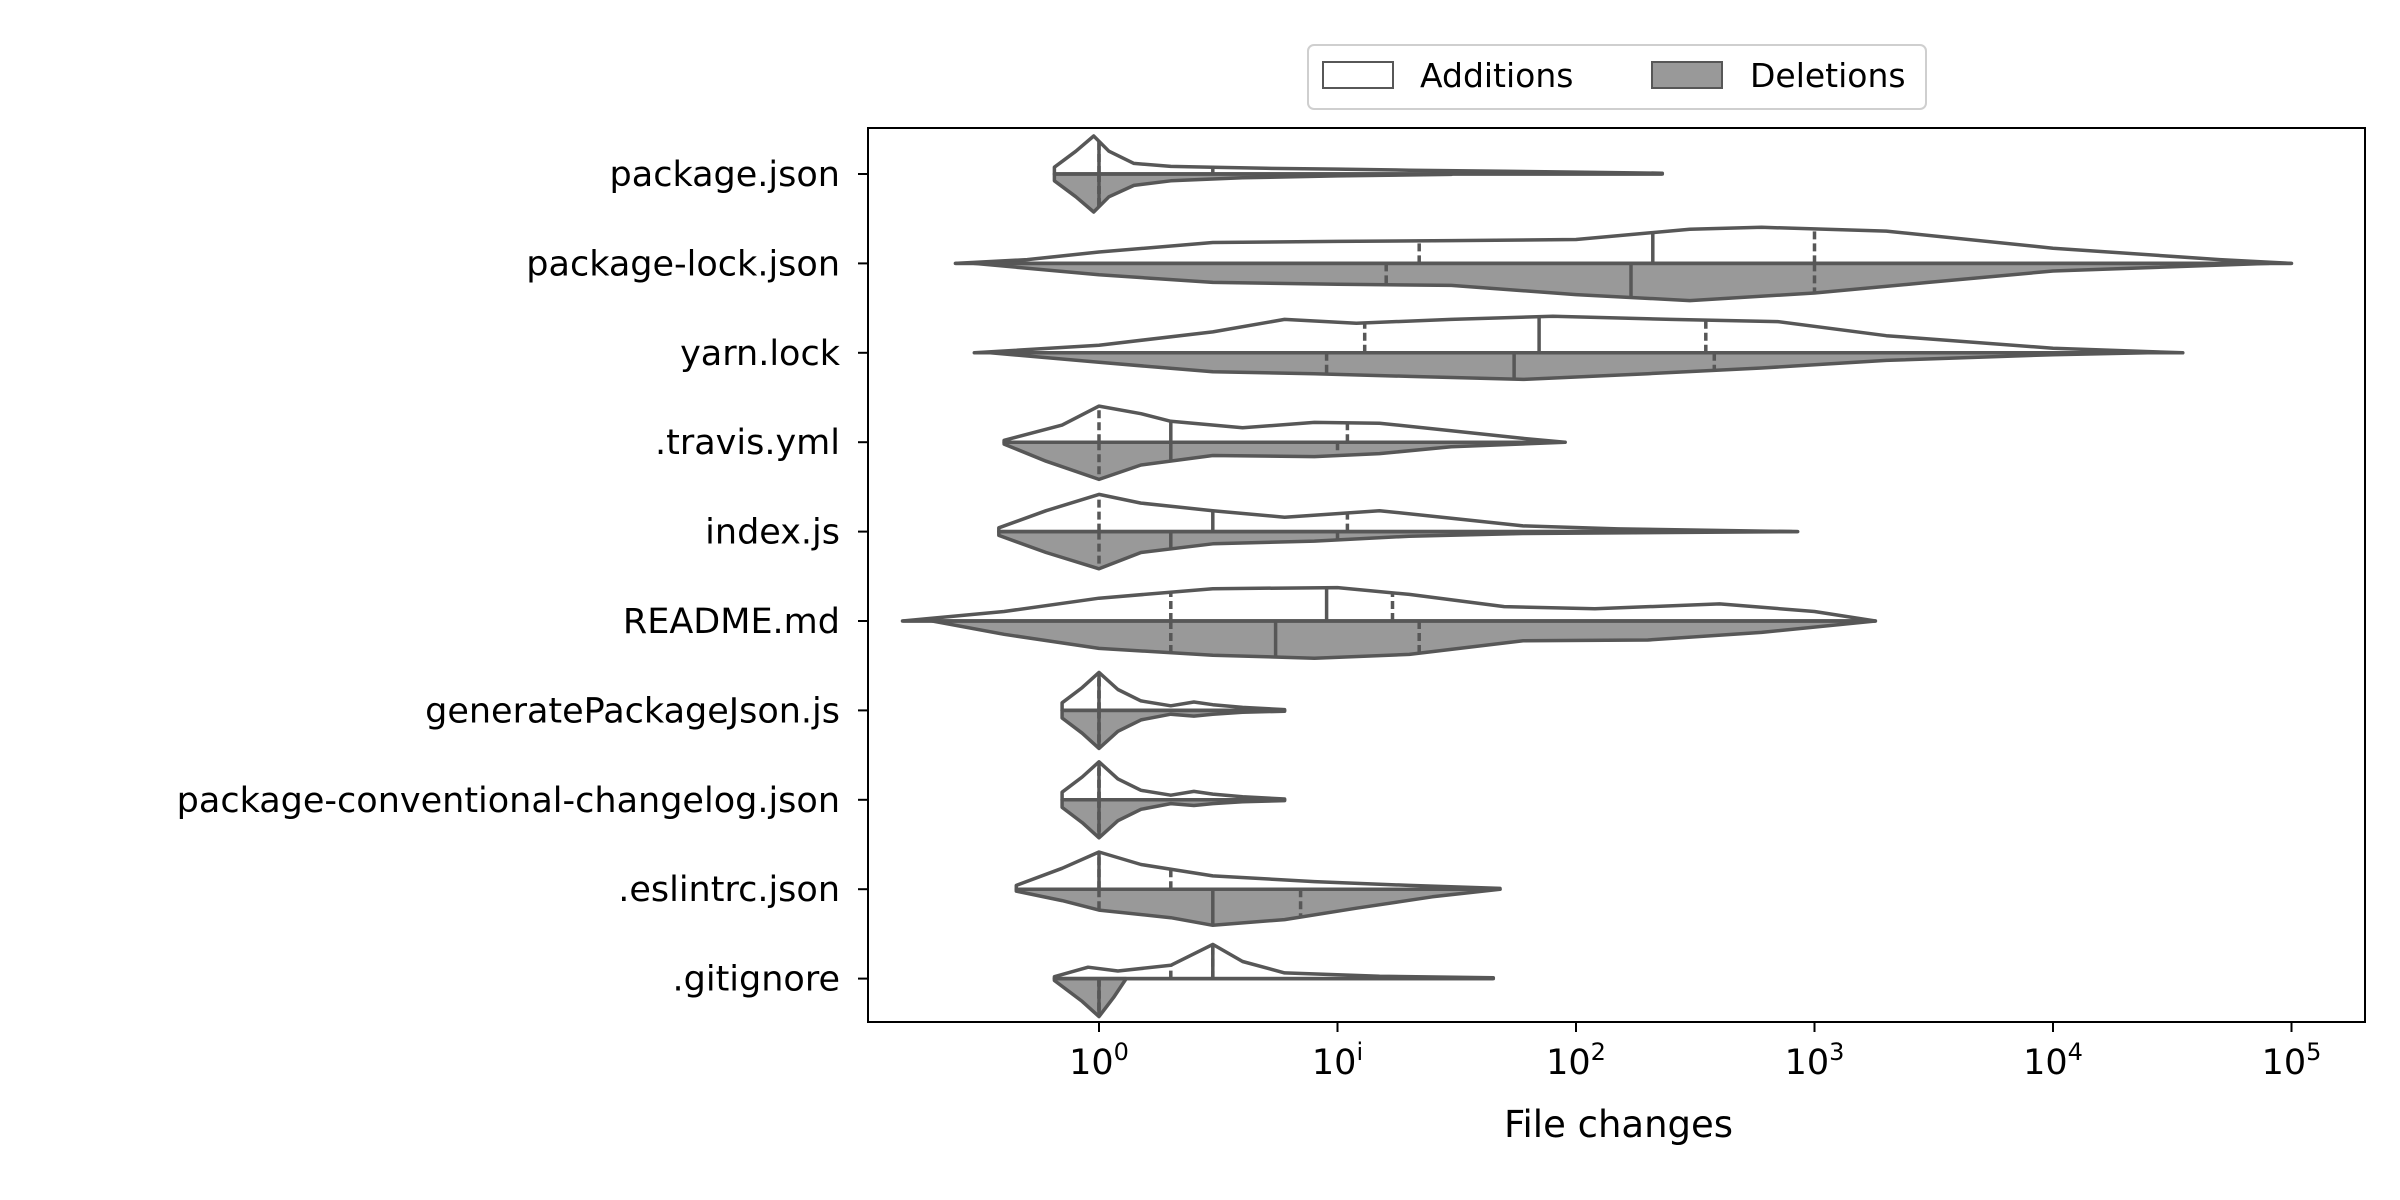 The image size is (2400, 1200). What do you see at coordinates (1621, 282) in the screenshot?
I see `violin-deletions-package-lock.json` at bounding box center [1621, 282].